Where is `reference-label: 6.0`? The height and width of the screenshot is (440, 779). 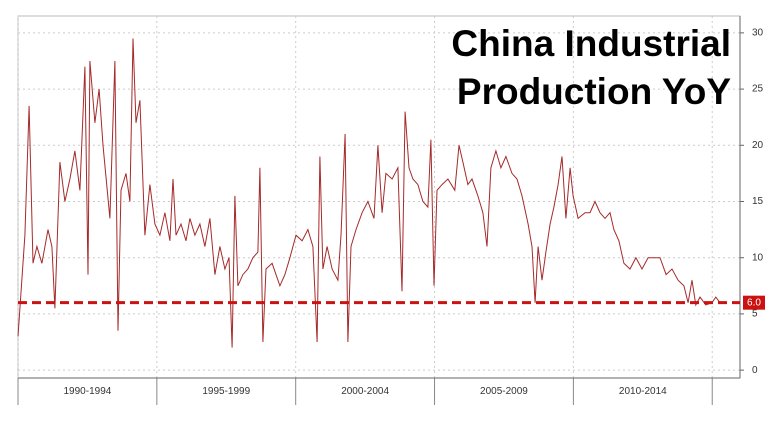
reference-label: 6.0 is located at coordinates (754, 302).